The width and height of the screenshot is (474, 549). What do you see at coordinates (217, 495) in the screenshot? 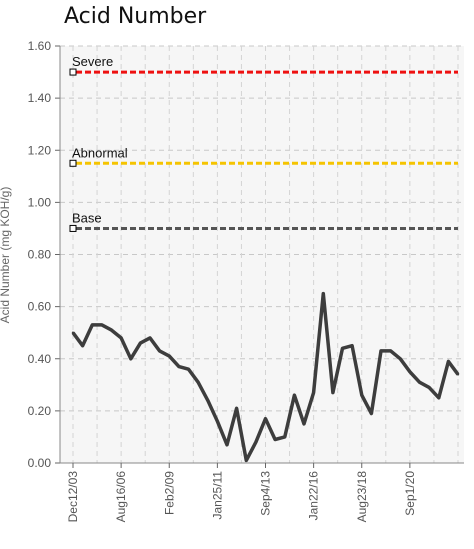
I see `x-tick-label: Jan25/11` at bounding box center [217, 495].